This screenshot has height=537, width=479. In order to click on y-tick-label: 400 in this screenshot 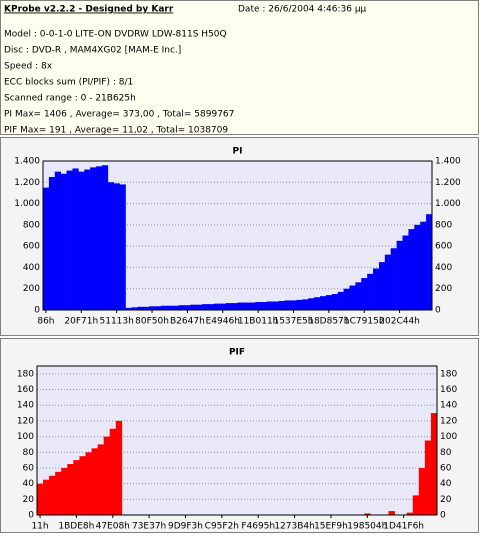, I will do `click(31, 268)`.